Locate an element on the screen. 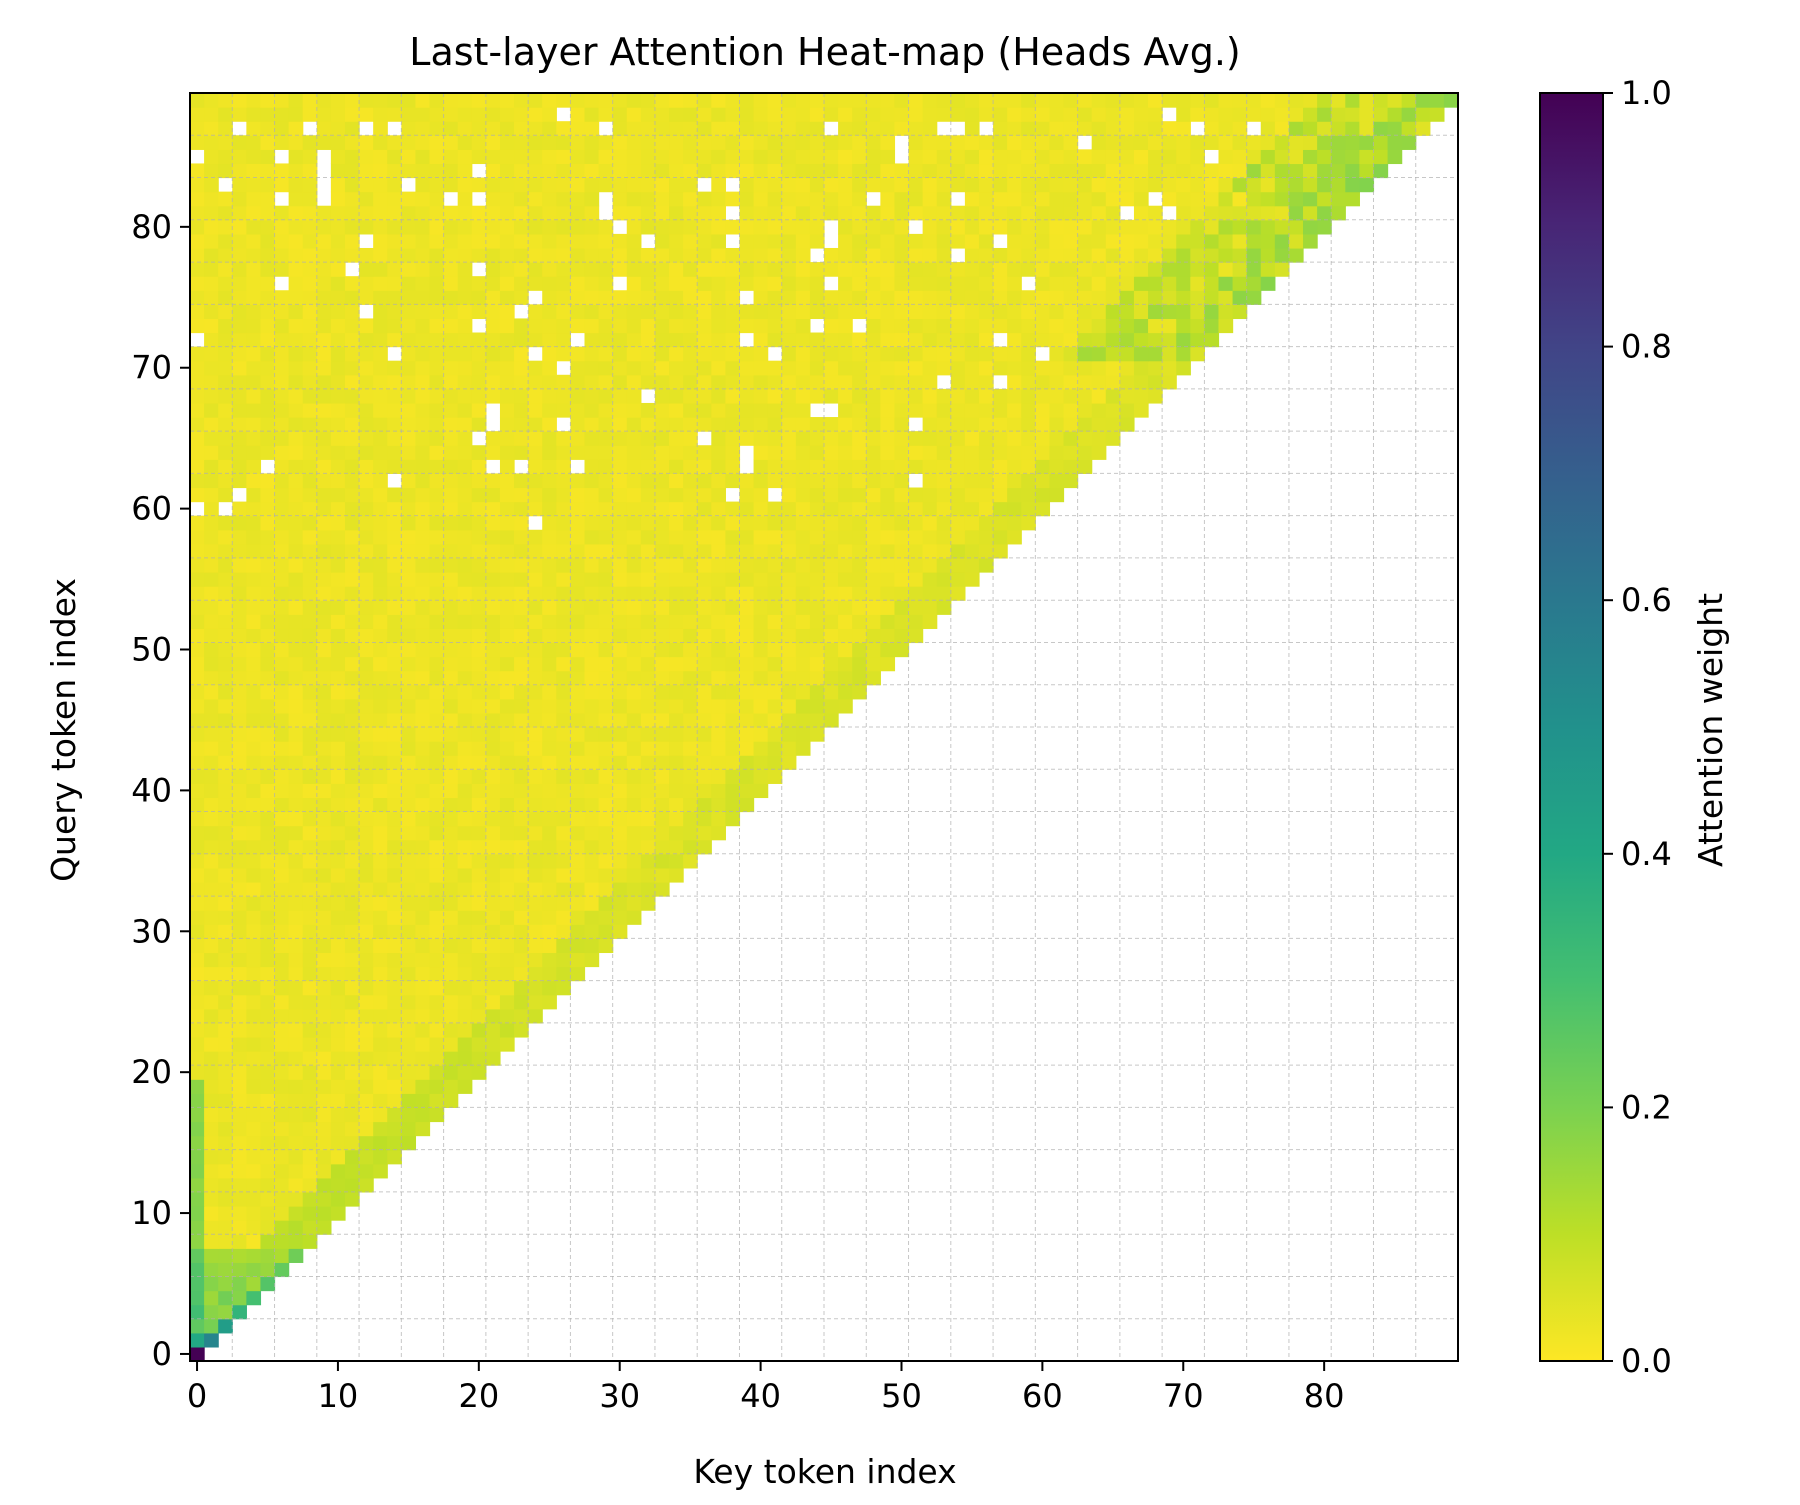 This screenshot has width=1800, height=1505. y-axis-label: Query token index is located at coordinates (63, 730).